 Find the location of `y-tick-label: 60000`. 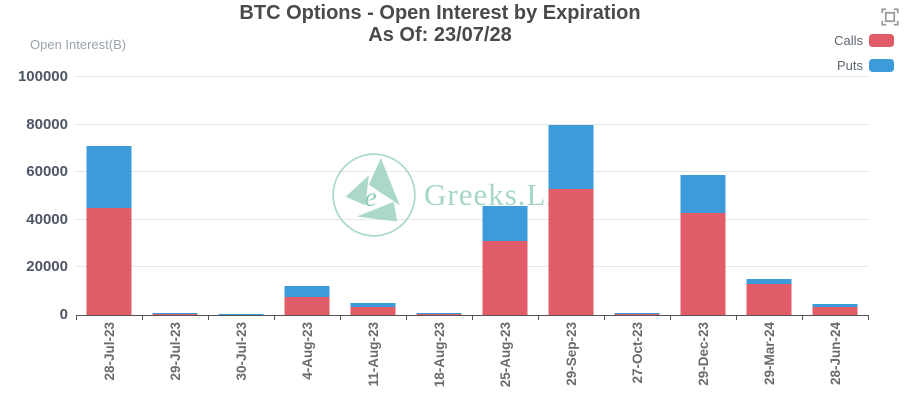

y-tick-label: 60000 is located at coordinates (47, 172).